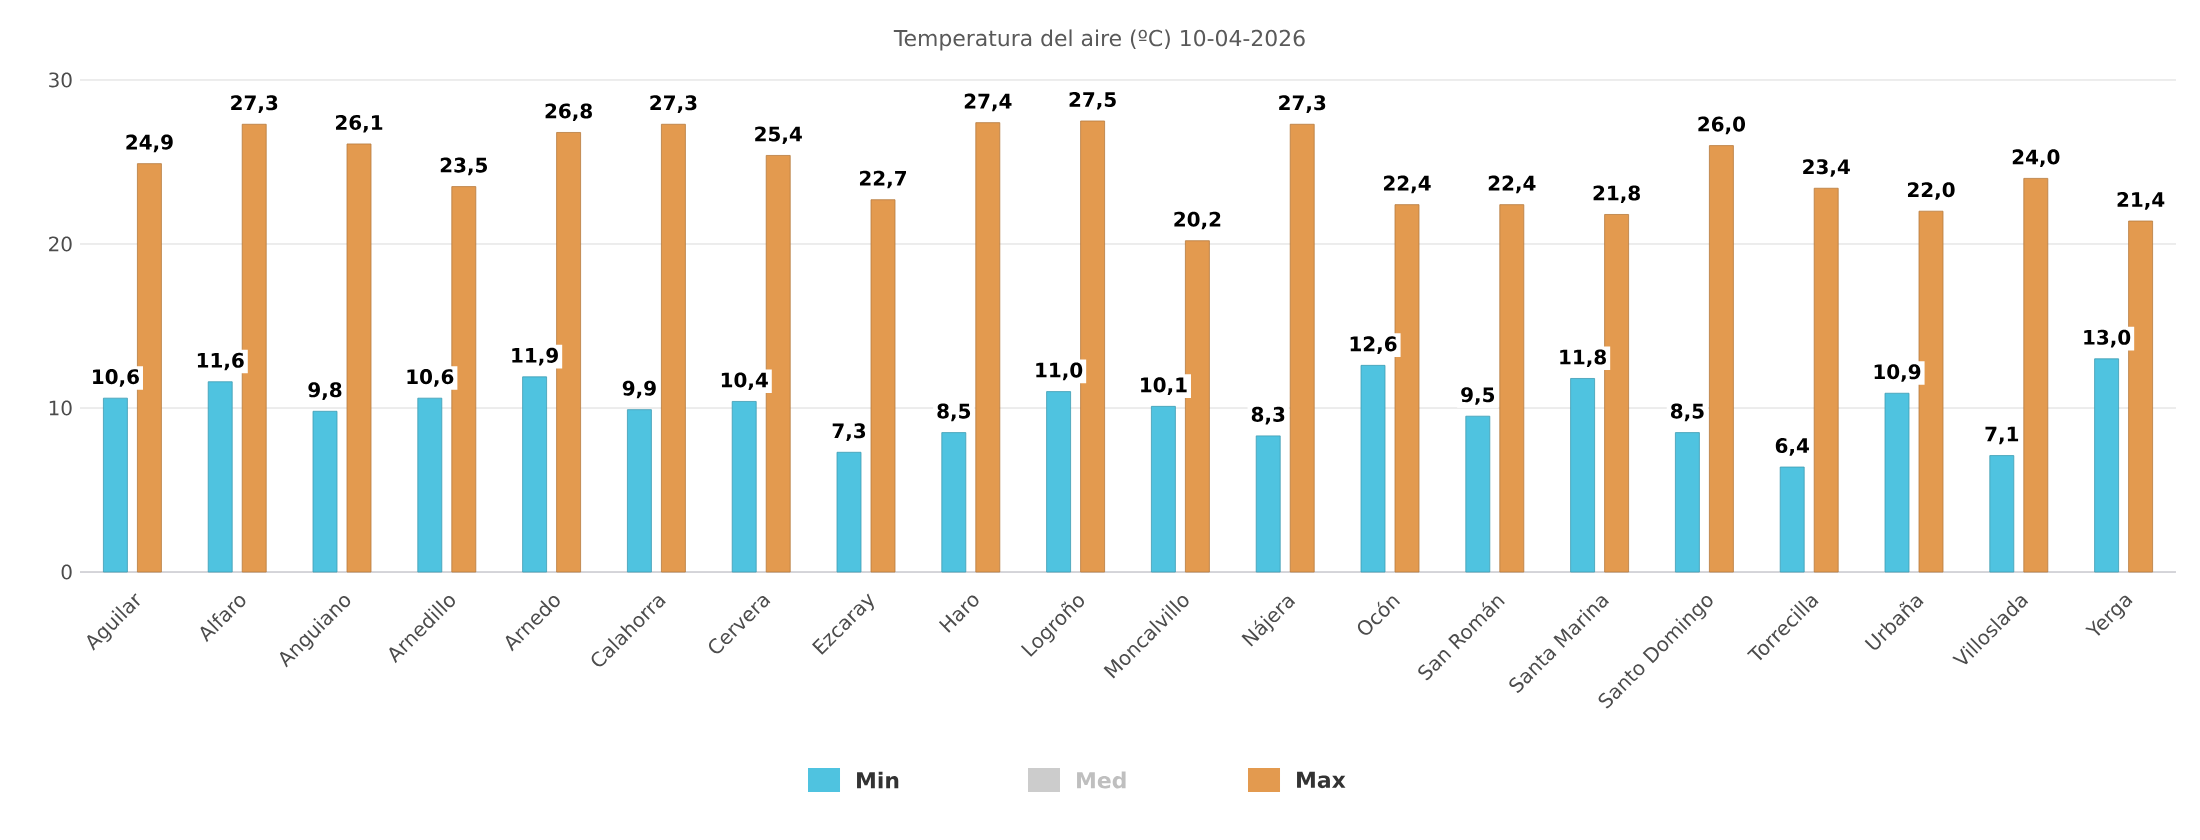 This screenshot has height=840, width=2200. I want to click on data-label: 11,9, so click(535, 356).